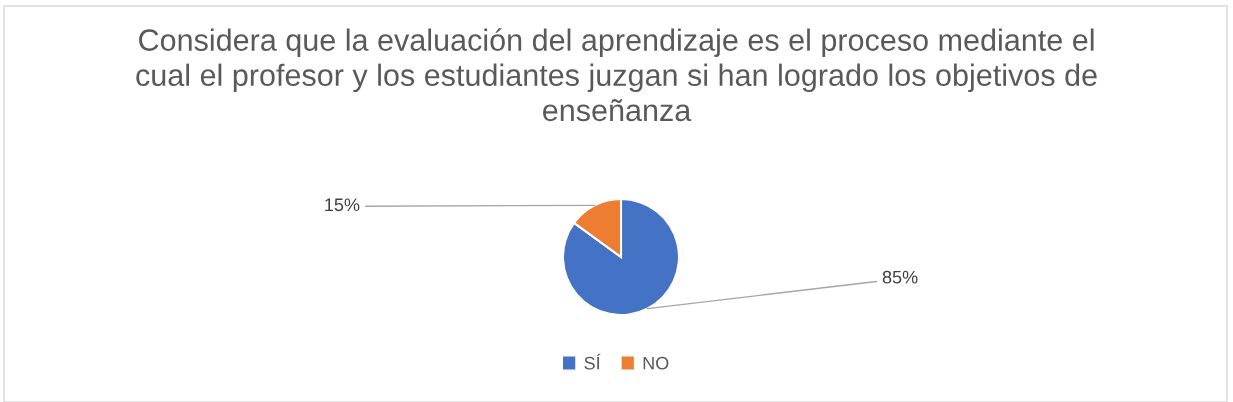 This screenshot has height=402, width=1233. Describe the element at coordinates (656, 363) in the screenshot. I see `legend-label: NO` at that location.